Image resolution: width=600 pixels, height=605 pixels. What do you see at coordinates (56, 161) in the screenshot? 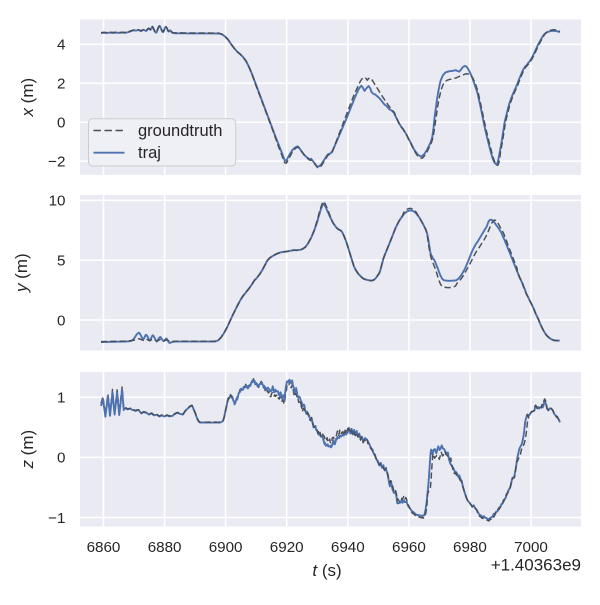
I see `svg-text: −2` at bounding box center [56, 161].